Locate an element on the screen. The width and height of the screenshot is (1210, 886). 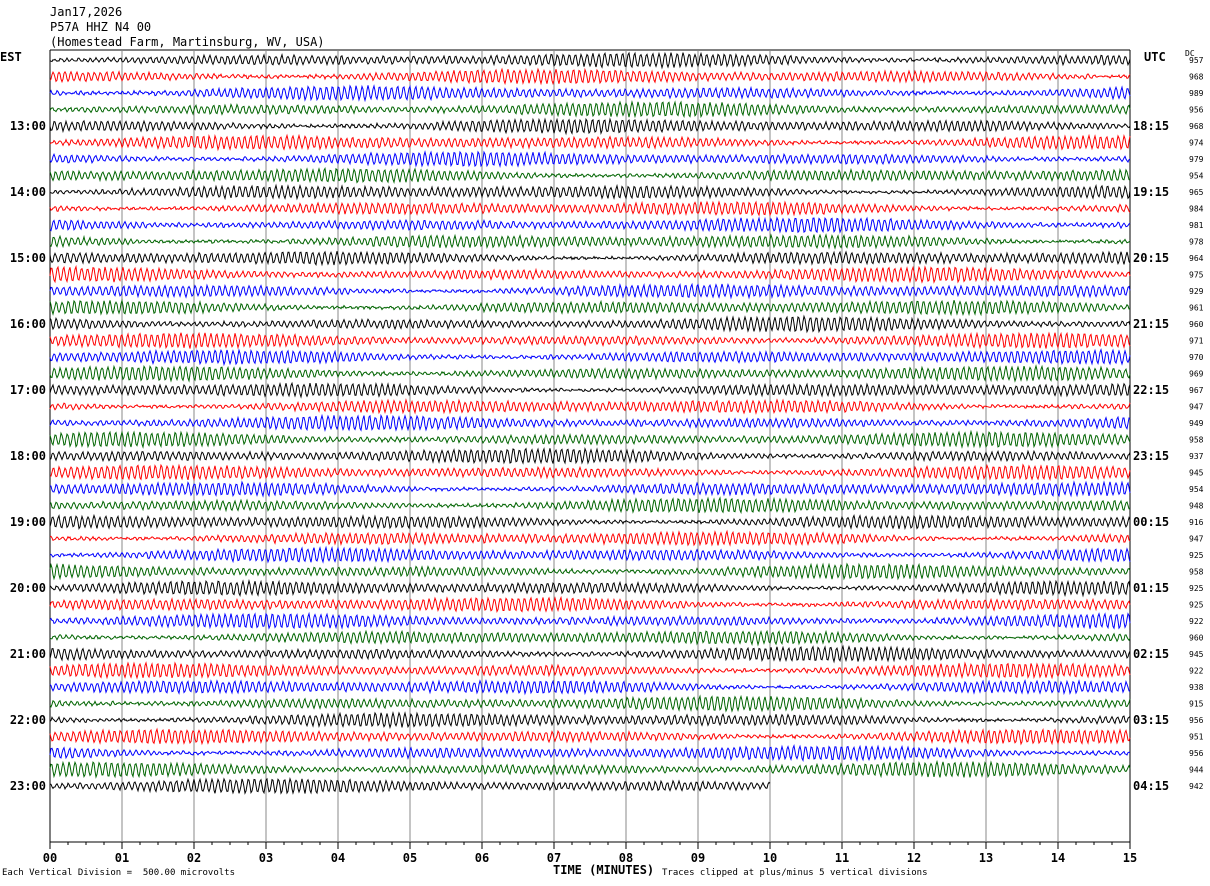
dc-value-label: 970 is located at coordinates (1196, 357).